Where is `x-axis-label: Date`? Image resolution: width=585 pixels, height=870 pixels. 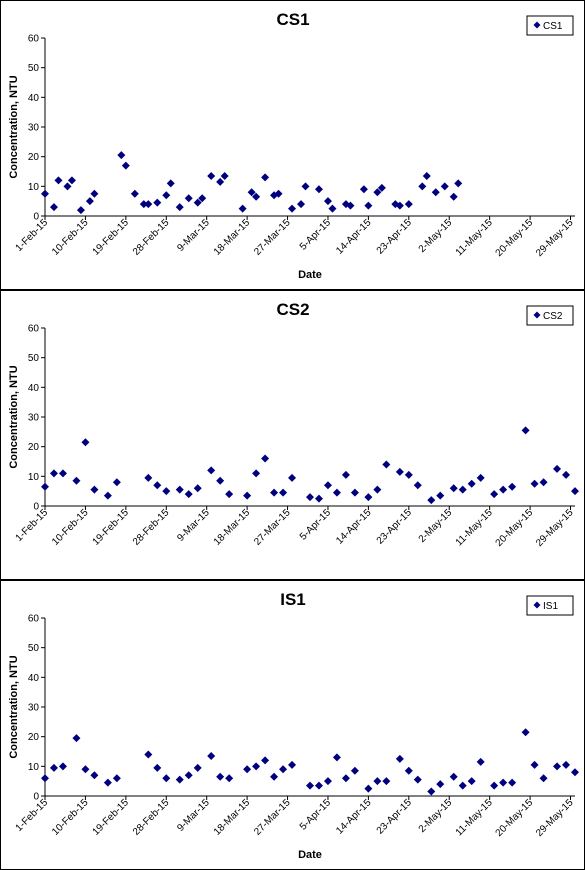
x-axis-label: Date is located at coordinates (310, 855).